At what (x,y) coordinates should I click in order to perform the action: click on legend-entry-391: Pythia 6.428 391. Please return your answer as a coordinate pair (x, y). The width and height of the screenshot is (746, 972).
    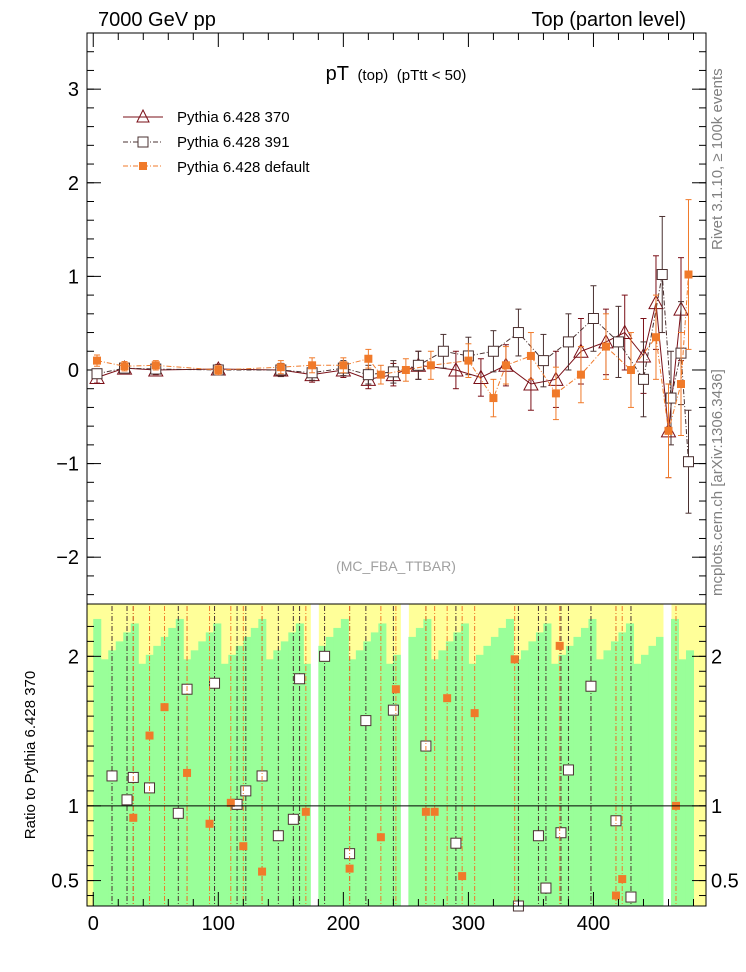
    Looking at the image, I should click on (206, 142).